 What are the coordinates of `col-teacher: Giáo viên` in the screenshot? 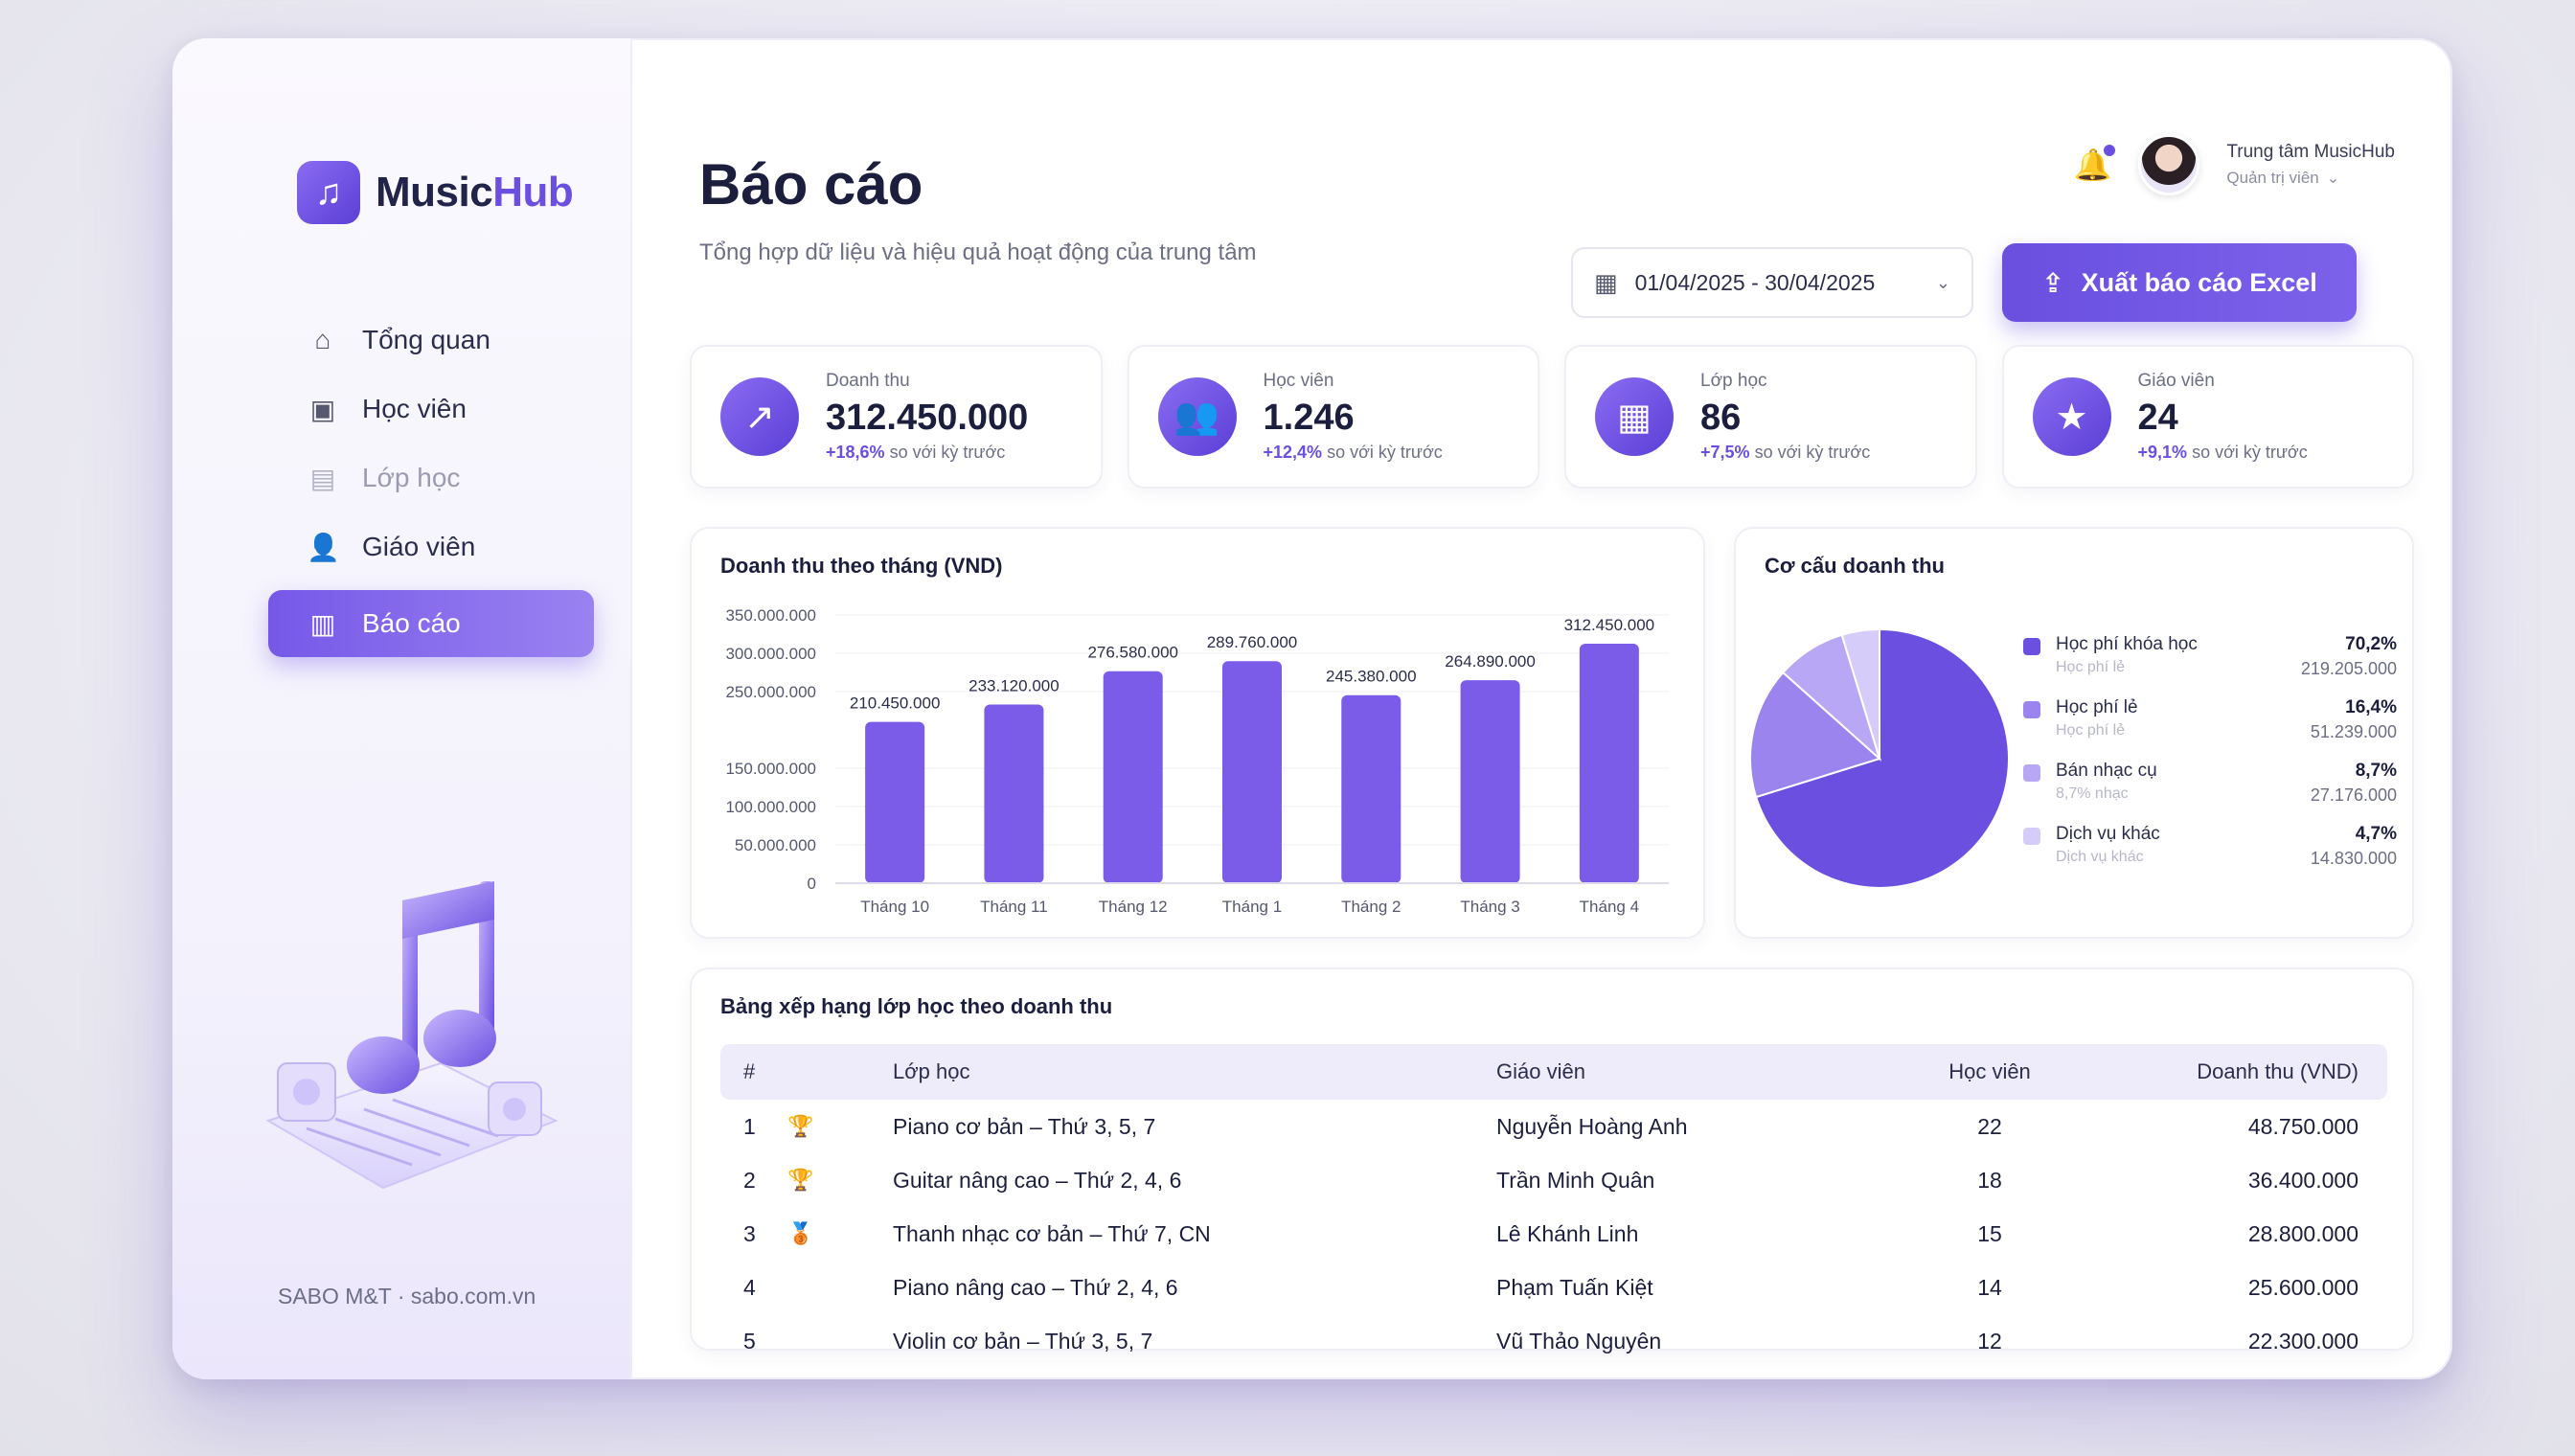 It's located at (1540, 1071).